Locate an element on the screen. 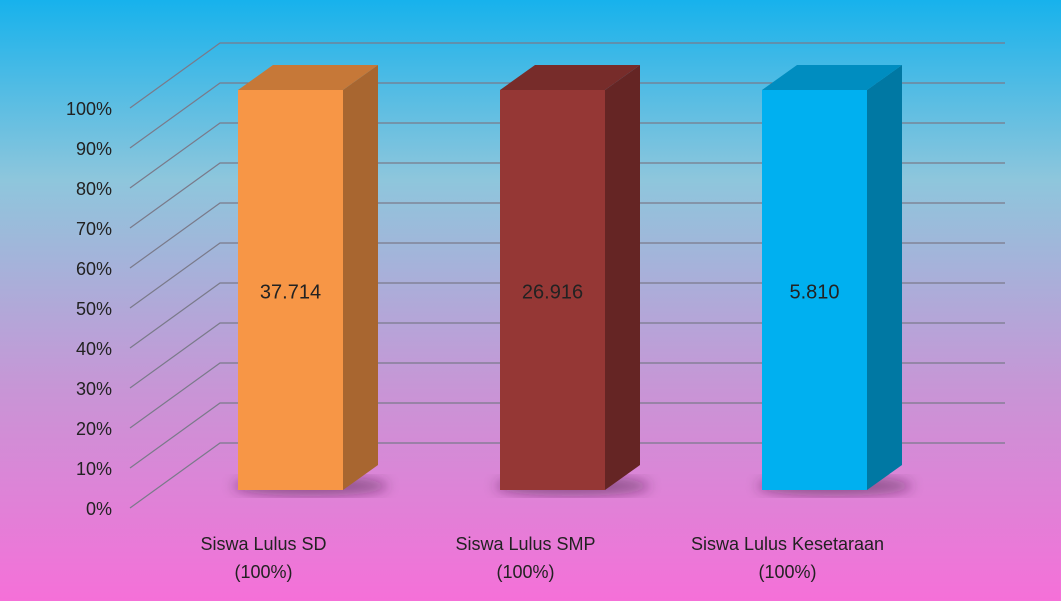  x-tick-label: Siswa Lulus SD is located at coordinates (263, 544).